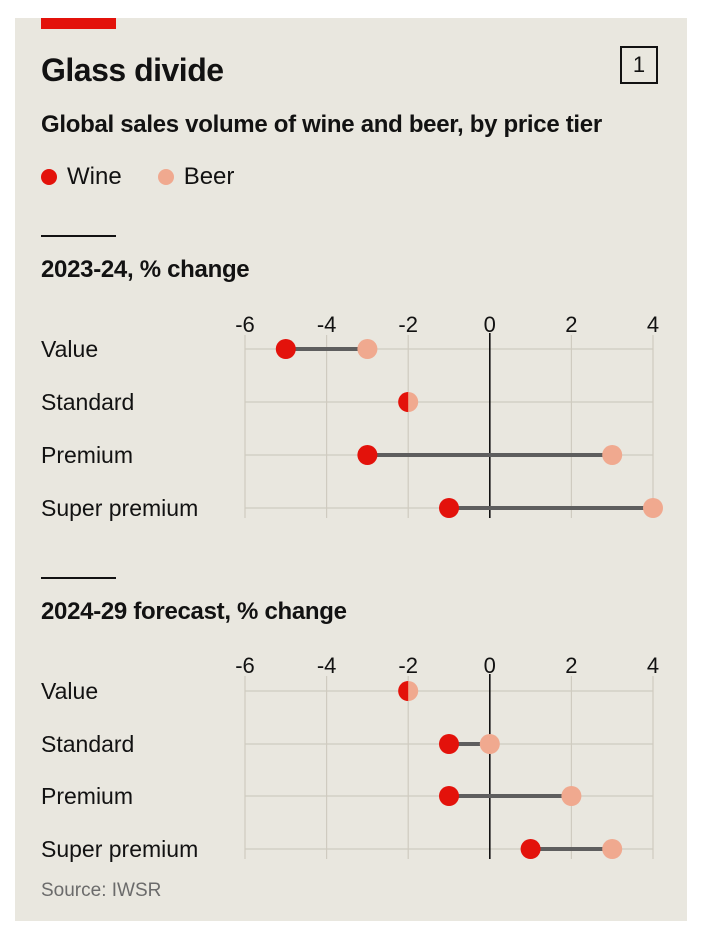 The image size is (704, 936). I want to click on legend-item-wine: Wine, so click(81, 177).